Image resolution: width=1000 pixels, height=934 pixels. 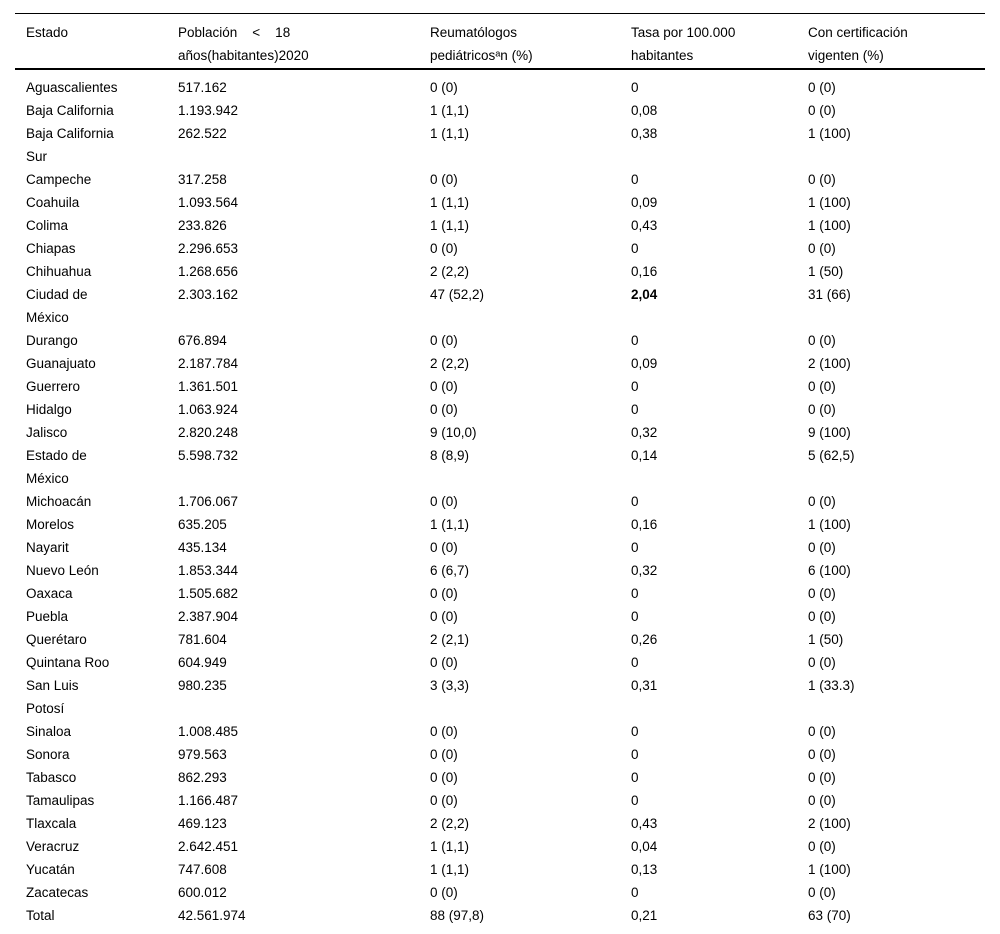 What do you see at coordinates (72, 87) in the screenshot?
I see `estado-cell: Aguascalientes` at bounding box center [72, 87].